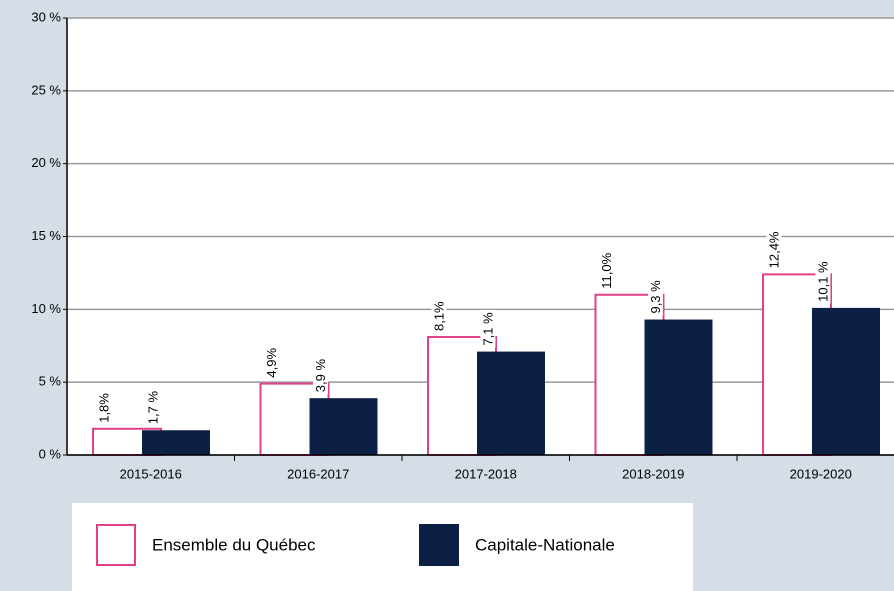 This screenshot has width=894, height=591. I want to click on value-label: 10,1 %, so click(822, 281).